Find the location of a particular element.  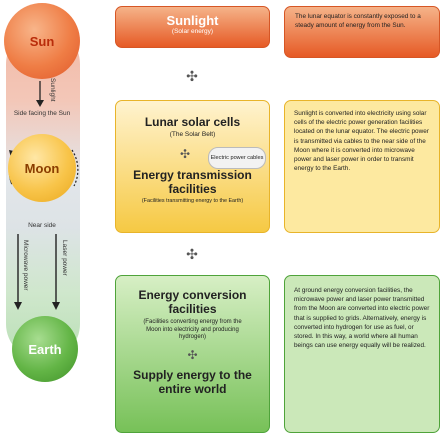

sunlight-arrow-label: Sunlight is located at coordinates (52, 90).